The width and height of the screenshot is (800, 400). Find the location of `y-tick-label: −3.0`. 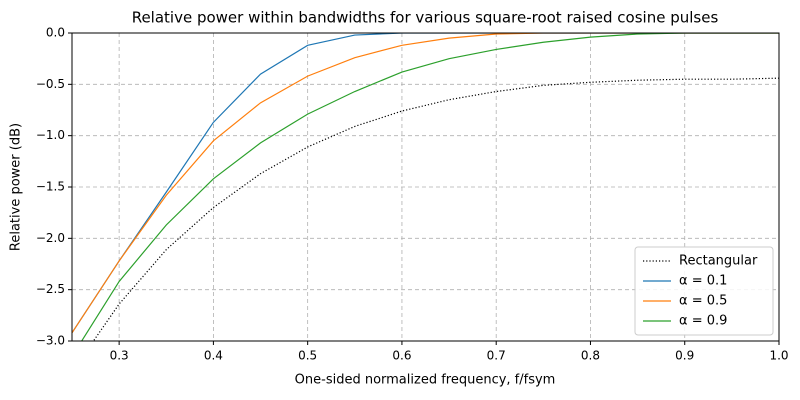

y-tick-label: −3.0 is located at coordinates (50, 341).